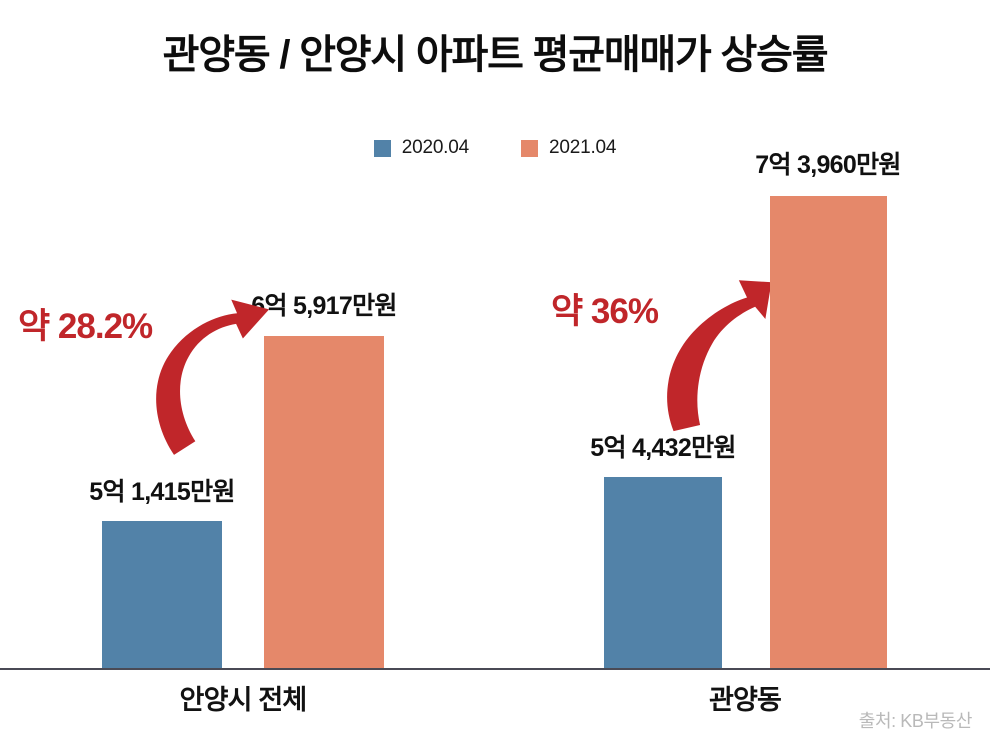  I want to click on source-attribution: 출처: KB부동산, so click(915, 721).